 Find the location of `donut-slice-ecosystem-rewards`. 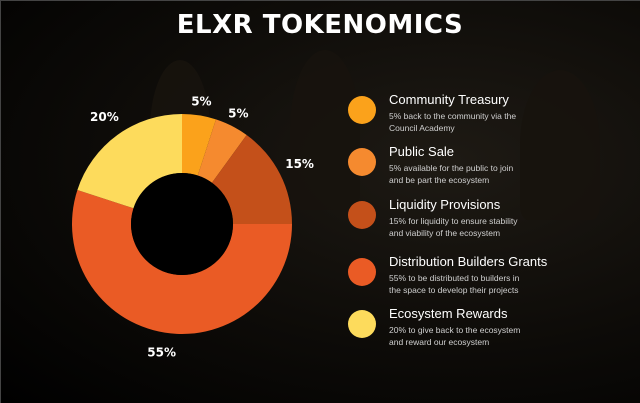

donut-slice-ecosystem-rewards is located at coordinates (129, 161).